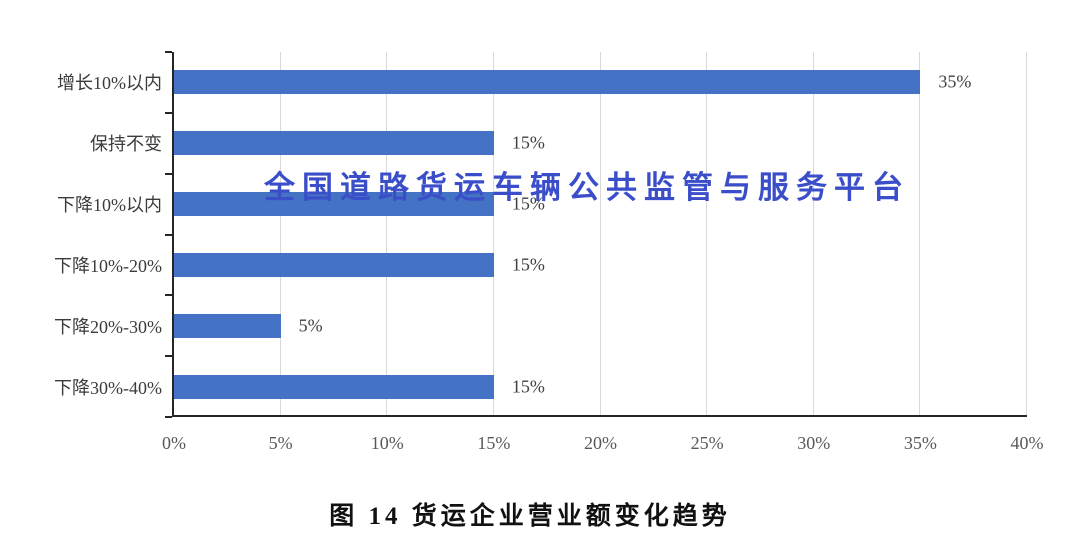  What do you see at coordinates (707, 443) in the screenshot?
I see `x-axis-tick-label: 25%` at bounding box center [707, 443].